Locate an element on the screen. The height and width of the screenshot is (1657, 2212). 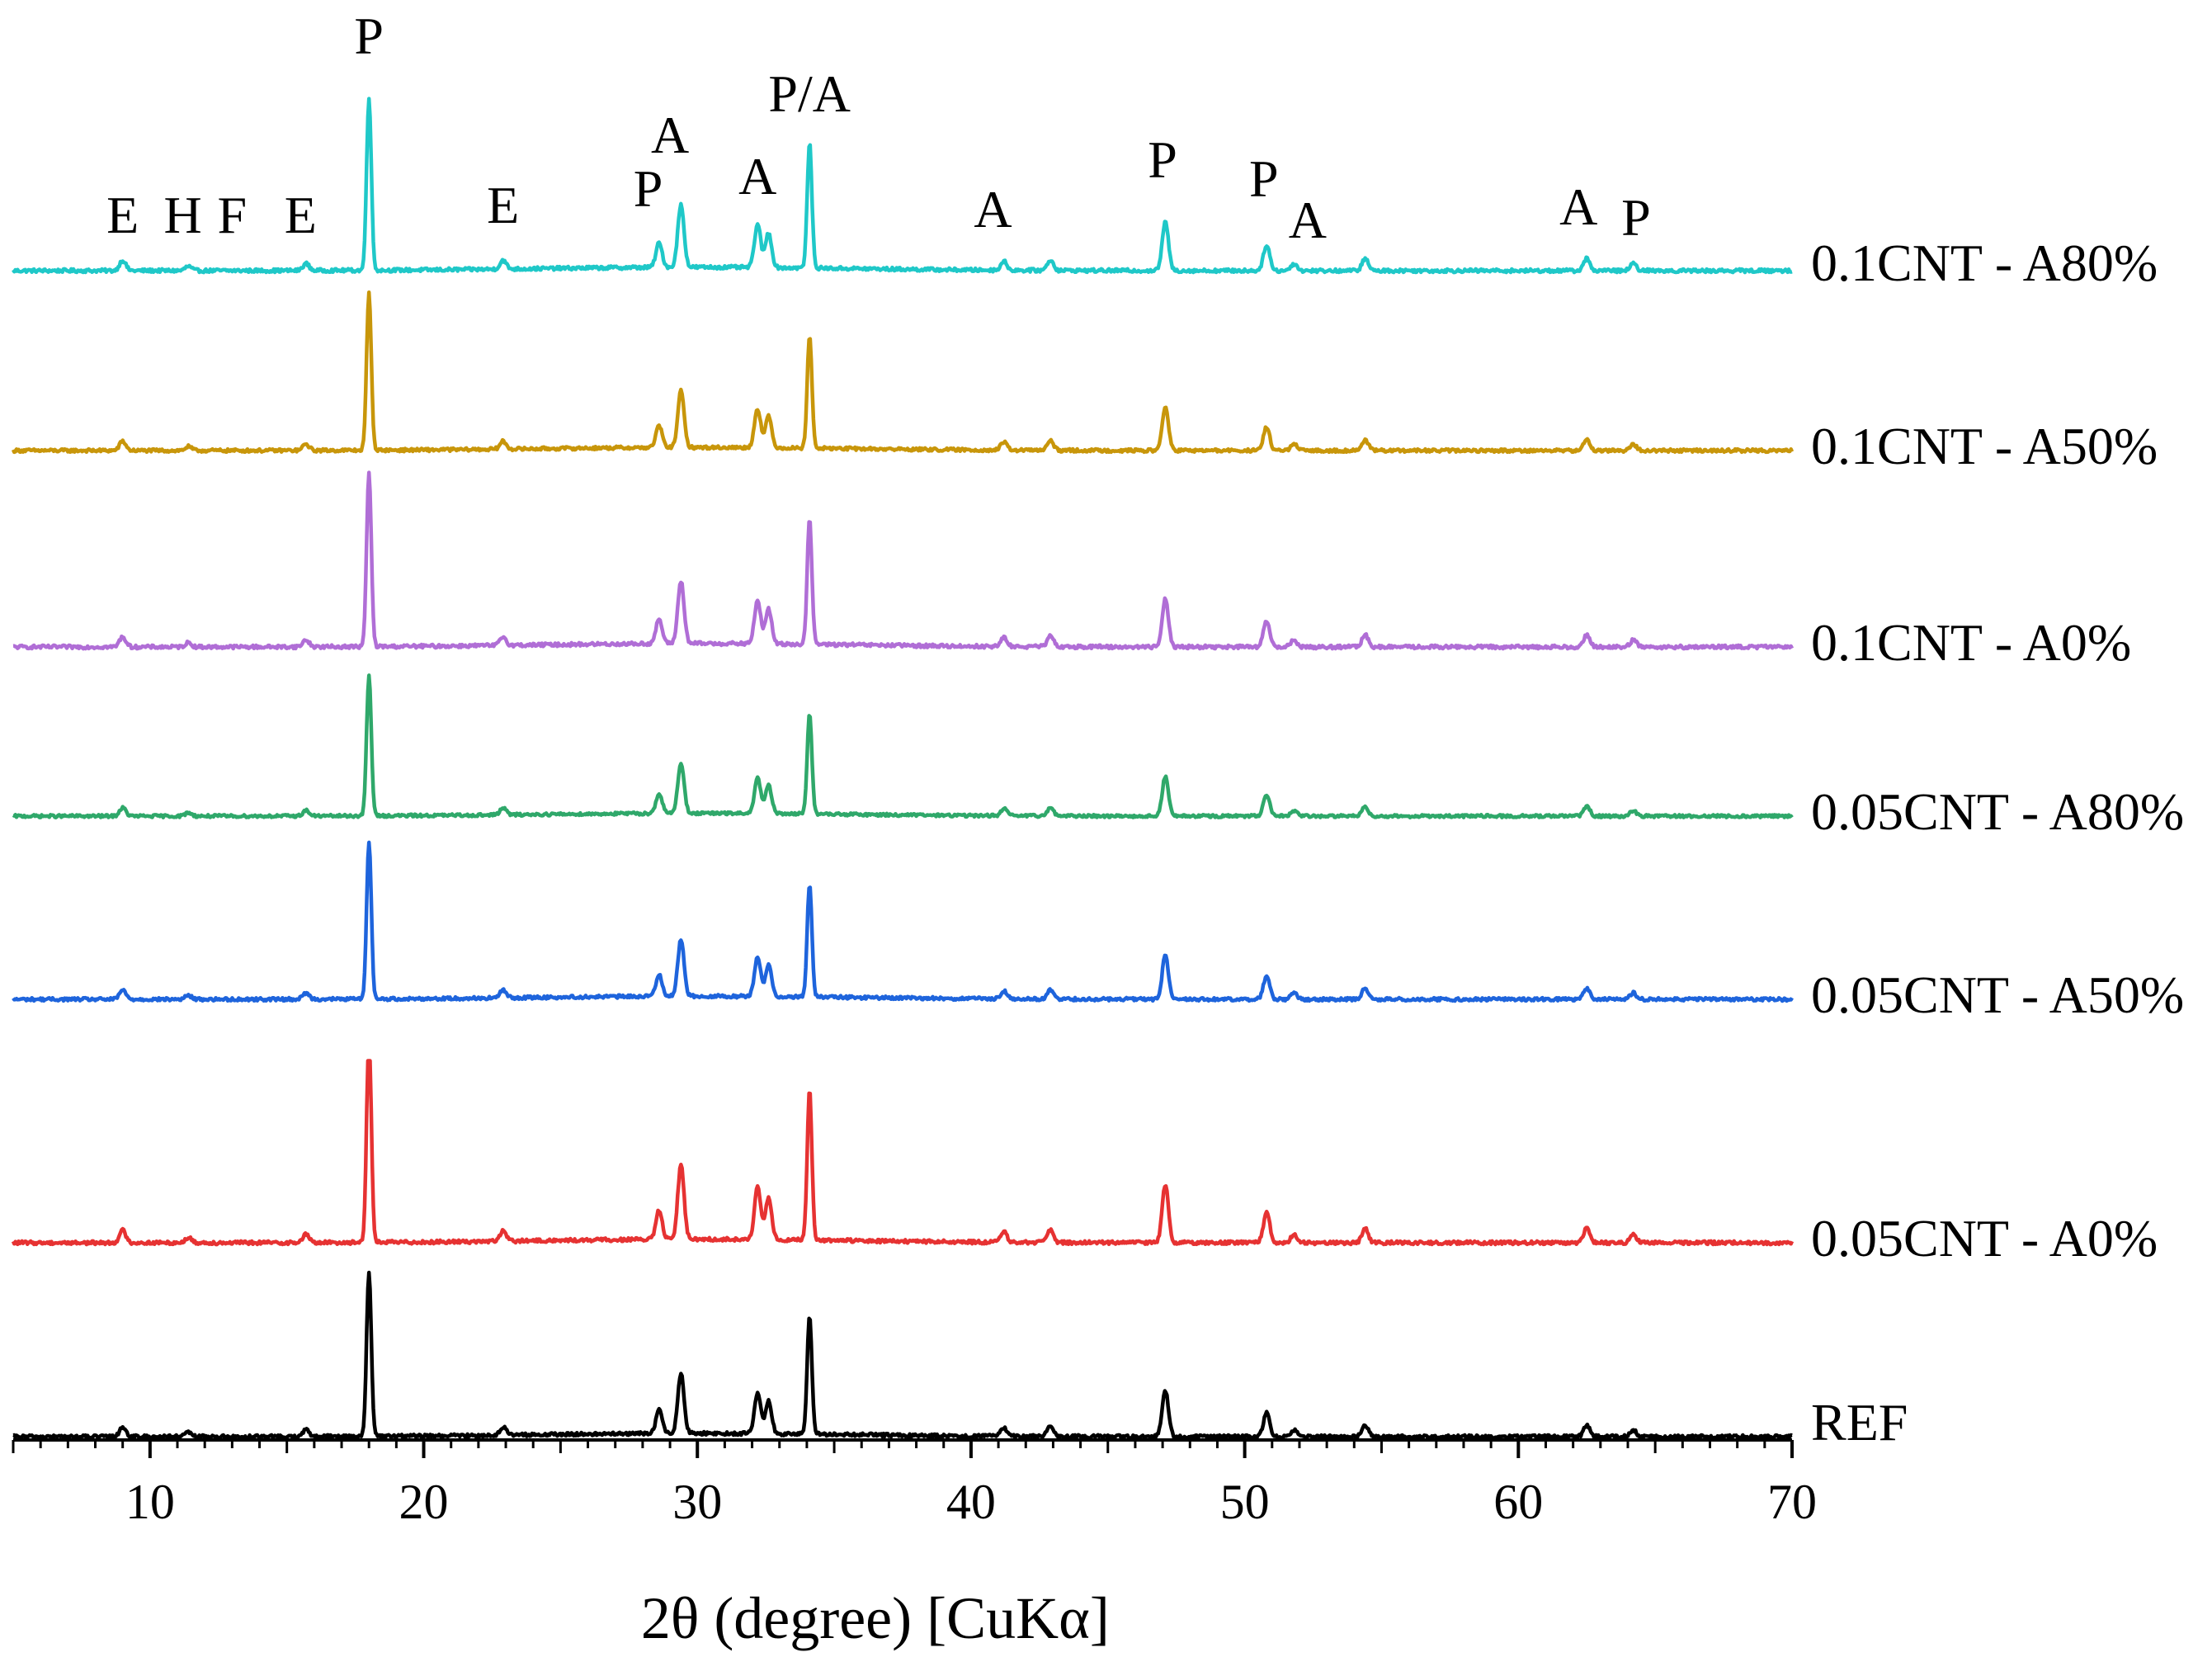
trace-0-1cnt-a80- is located at coordinates (902, 186).